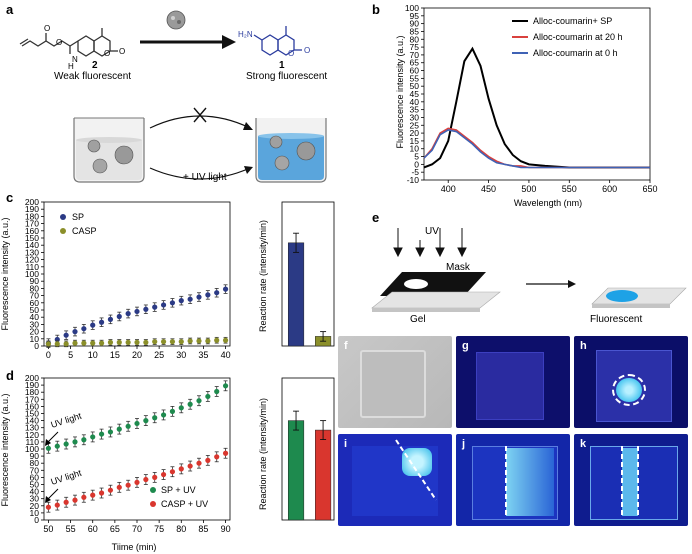 Image resolution: width=692 pixels, height=554 pixels. Describe the element at coordinates (529, 269) in the screenshot. I see `panel-e-scheme: UV Mask` at that location.